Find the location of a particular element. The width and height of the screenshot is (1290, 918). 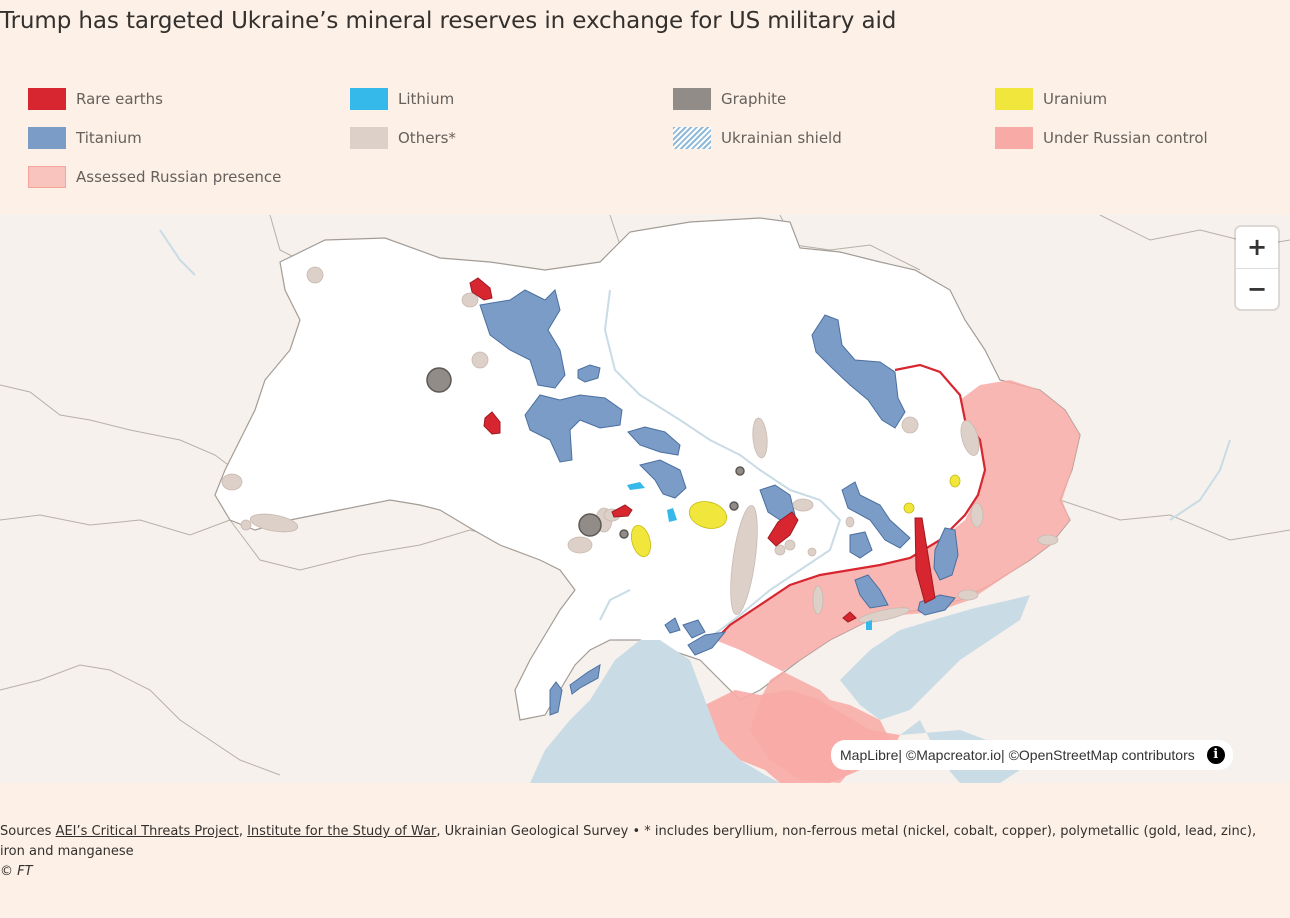

legend-item-lithium: Lithium is located at coordinates (402, 99).